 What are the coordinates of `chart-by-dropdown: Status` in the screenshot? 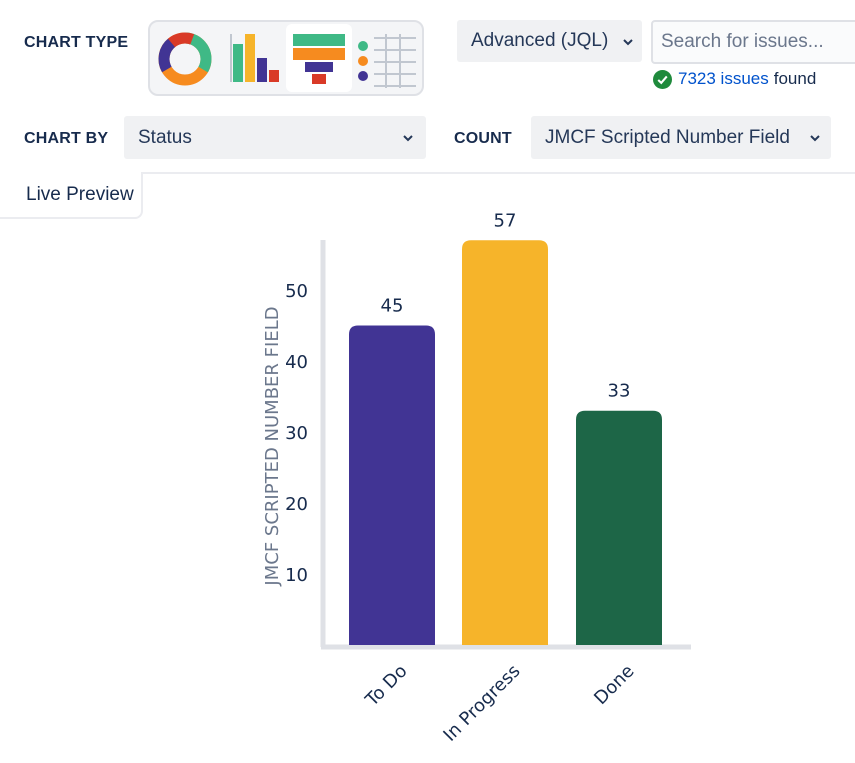 It's located at (275, 137).